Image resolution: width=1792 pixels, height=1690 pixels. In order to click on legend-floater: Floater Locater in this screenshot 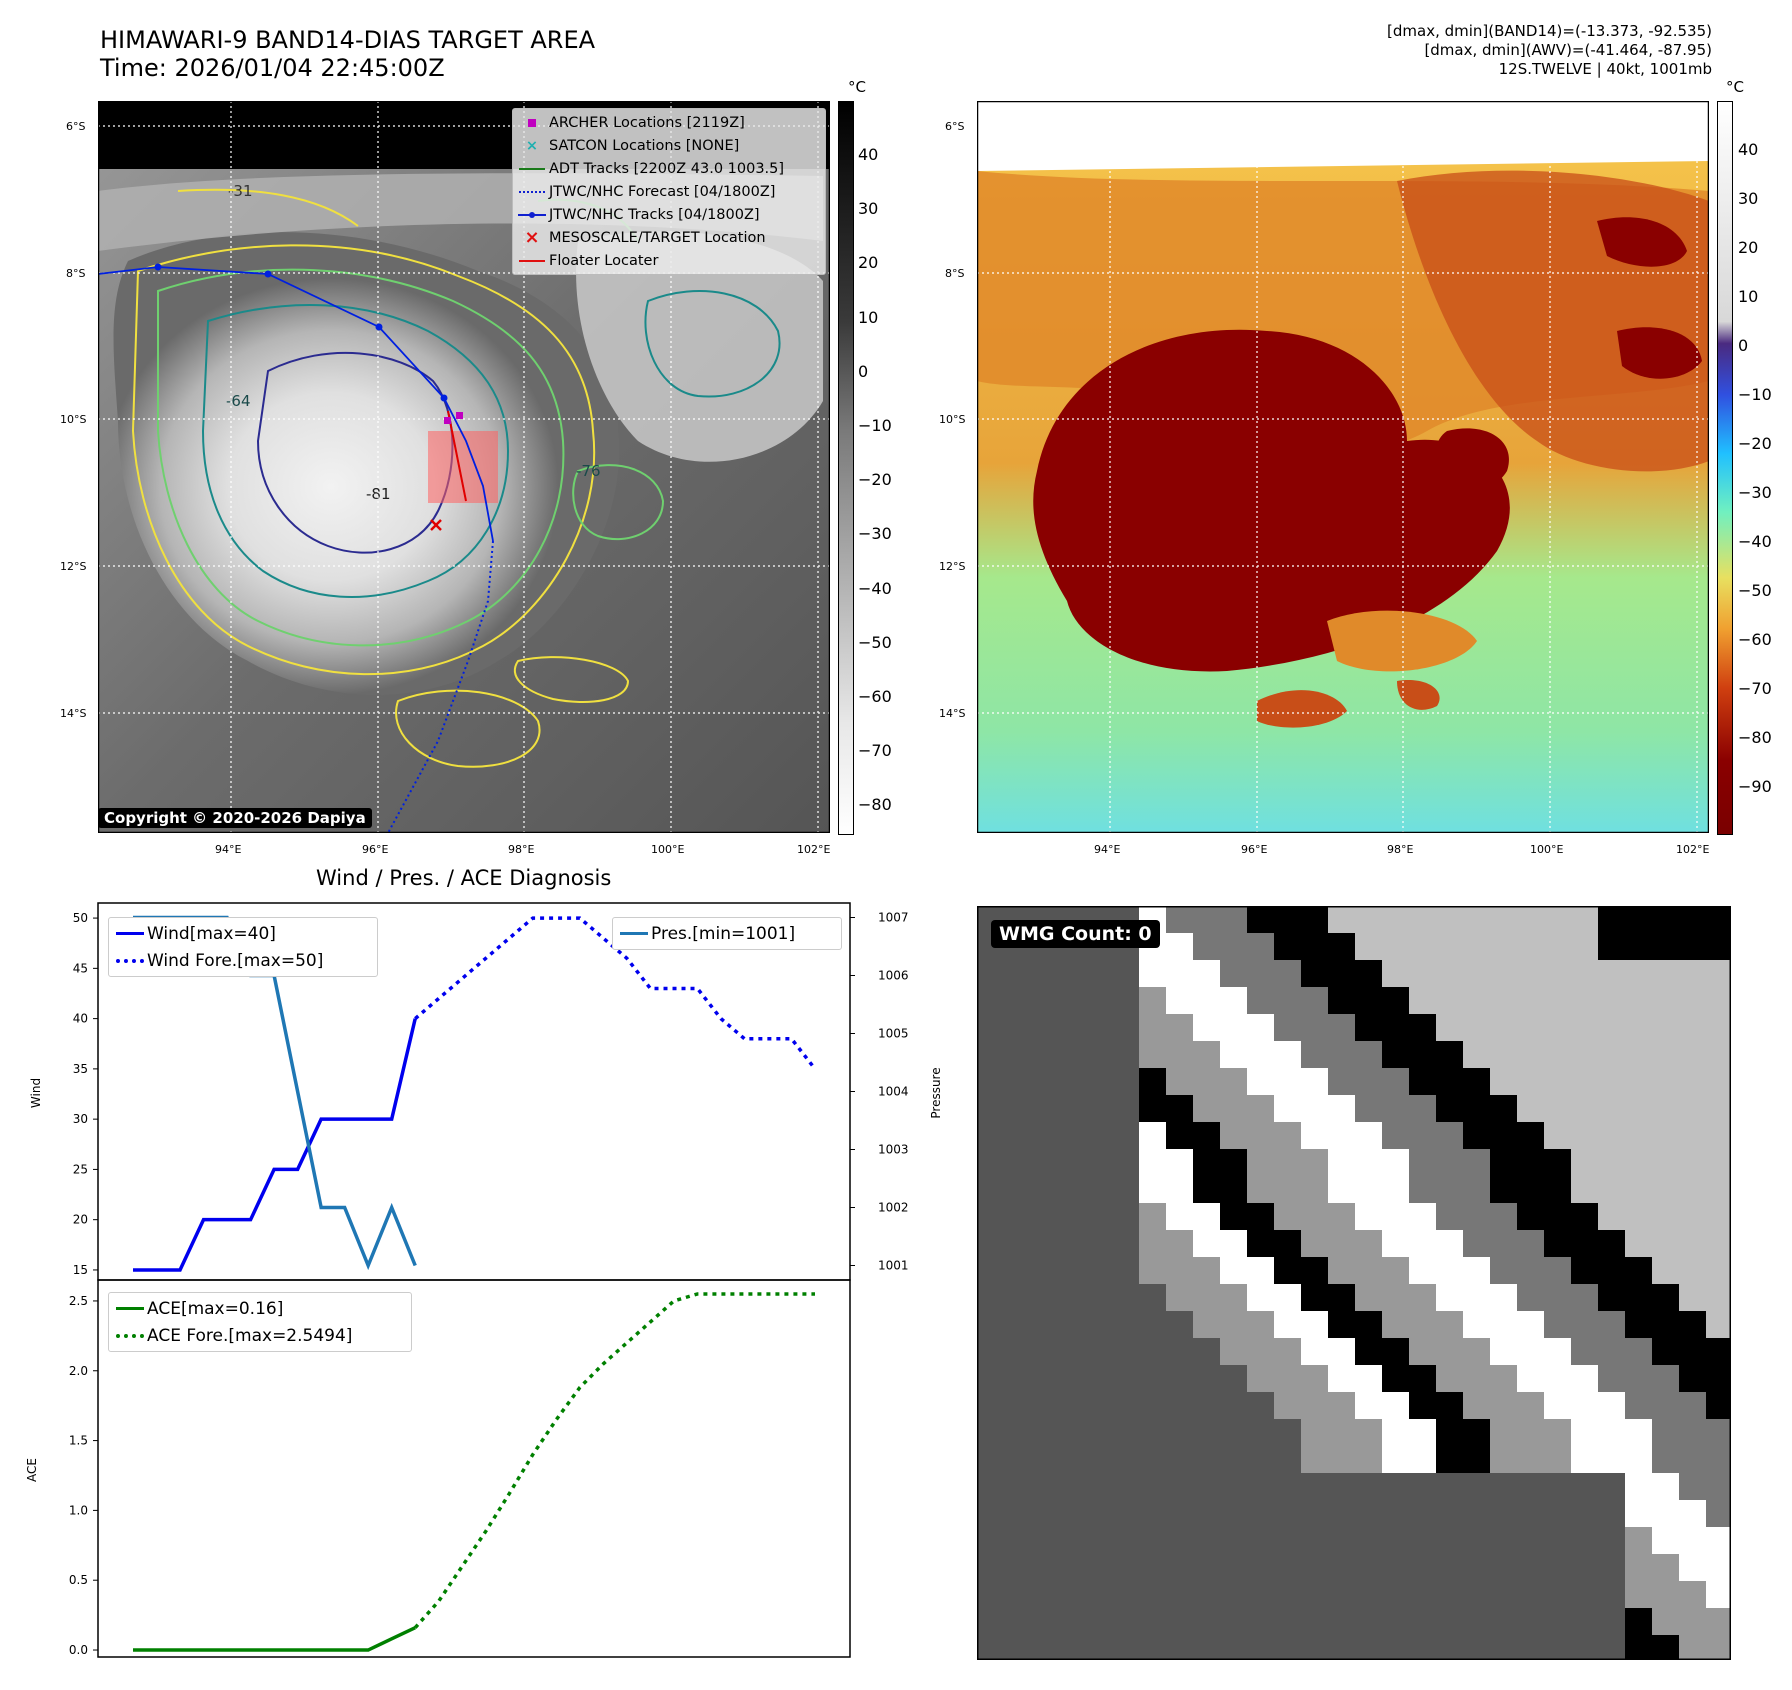, I will do `click(669, 260)`.